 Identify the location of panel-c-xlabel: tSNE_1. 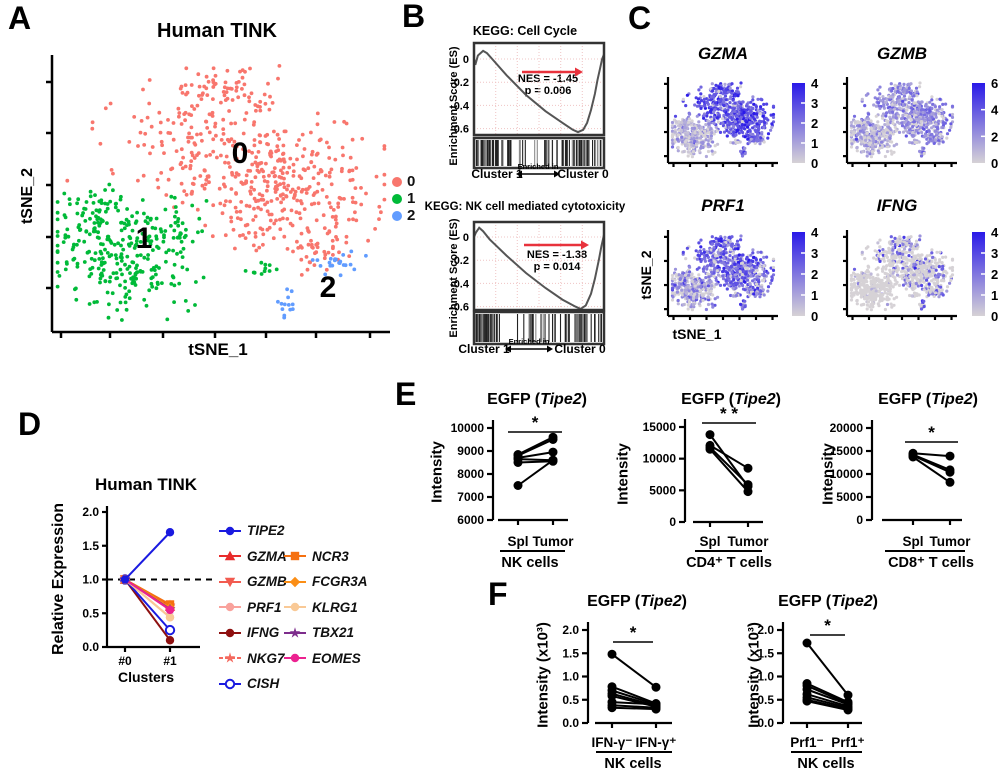
(697, 334).